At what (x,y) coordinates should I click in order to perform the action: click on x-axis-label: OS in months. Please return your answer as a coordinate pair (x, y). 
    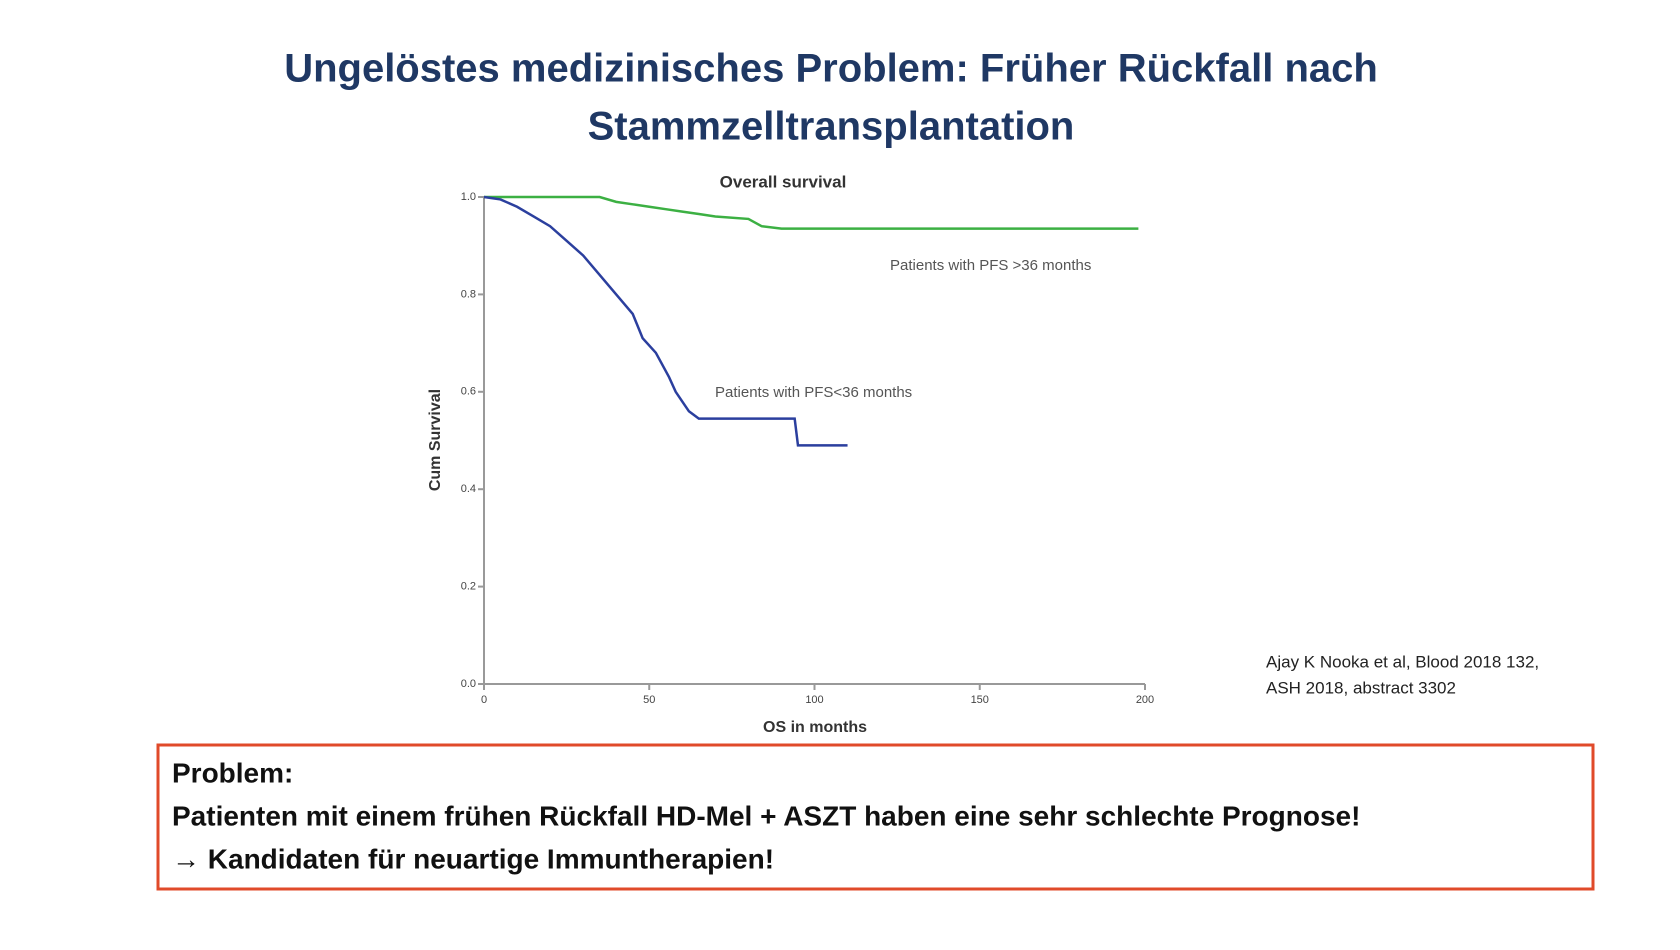
    Looking at the image, I should click on (815, 727).